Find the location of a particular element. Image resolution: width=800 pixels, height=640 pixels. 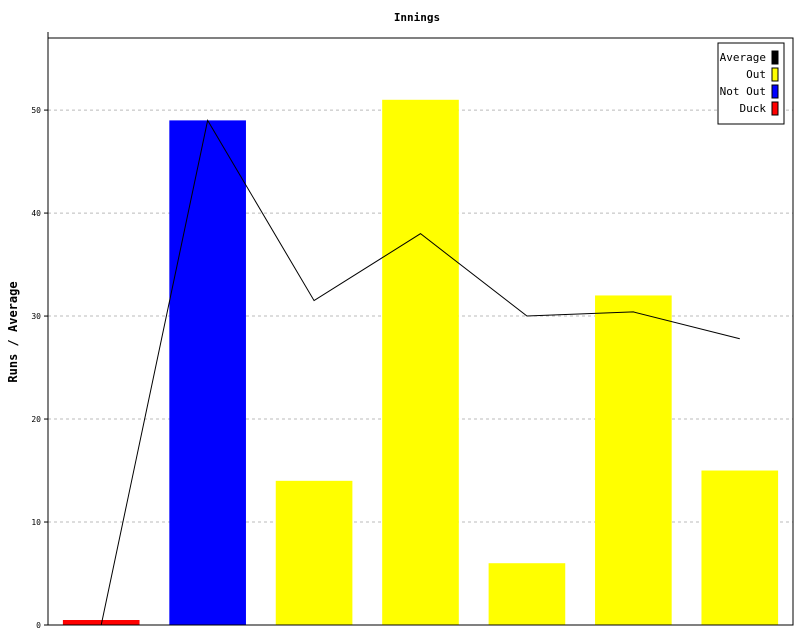

legend-label: Not Out is located at coordinates (743, 91).